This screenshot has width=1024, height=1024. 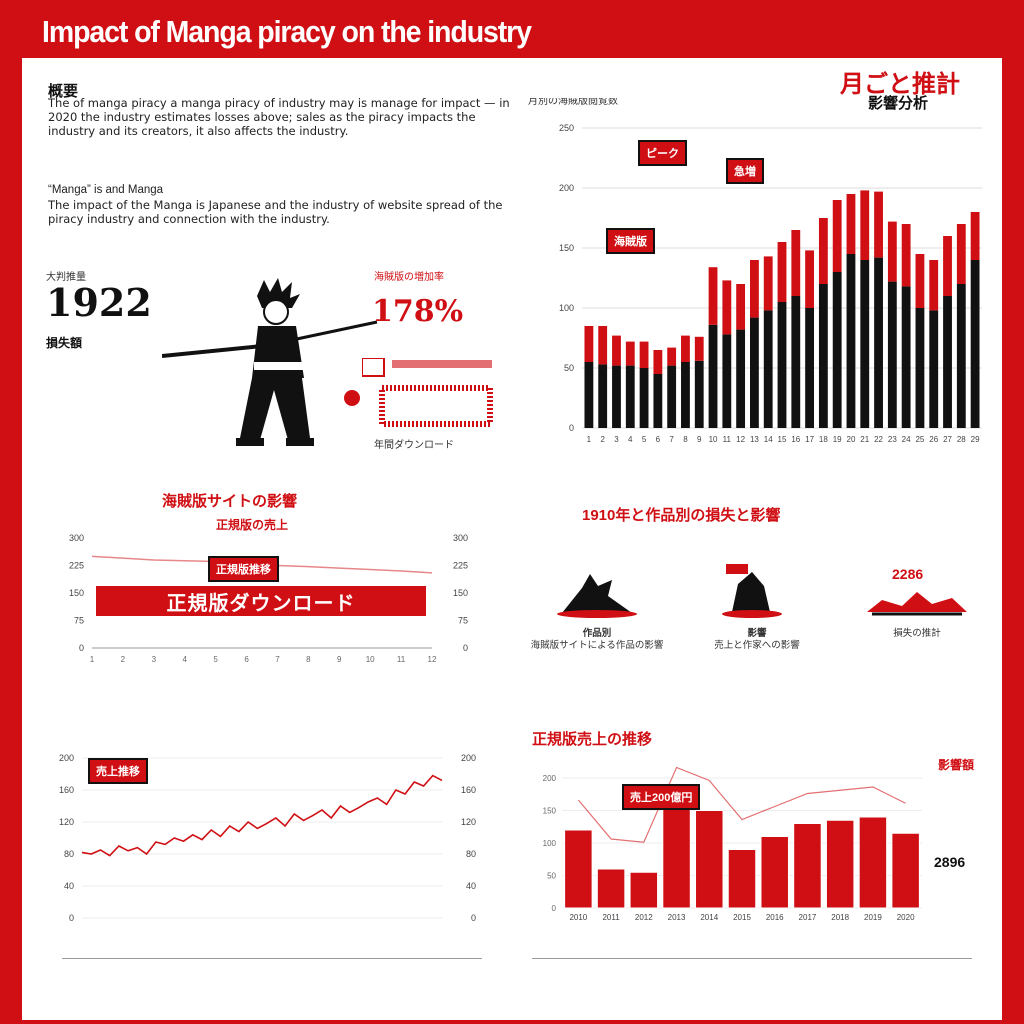 What do you see at coordinates (616, 439) in the screenshot?
I see `chart1-xtick: 3` at bounding box center [616, 439].